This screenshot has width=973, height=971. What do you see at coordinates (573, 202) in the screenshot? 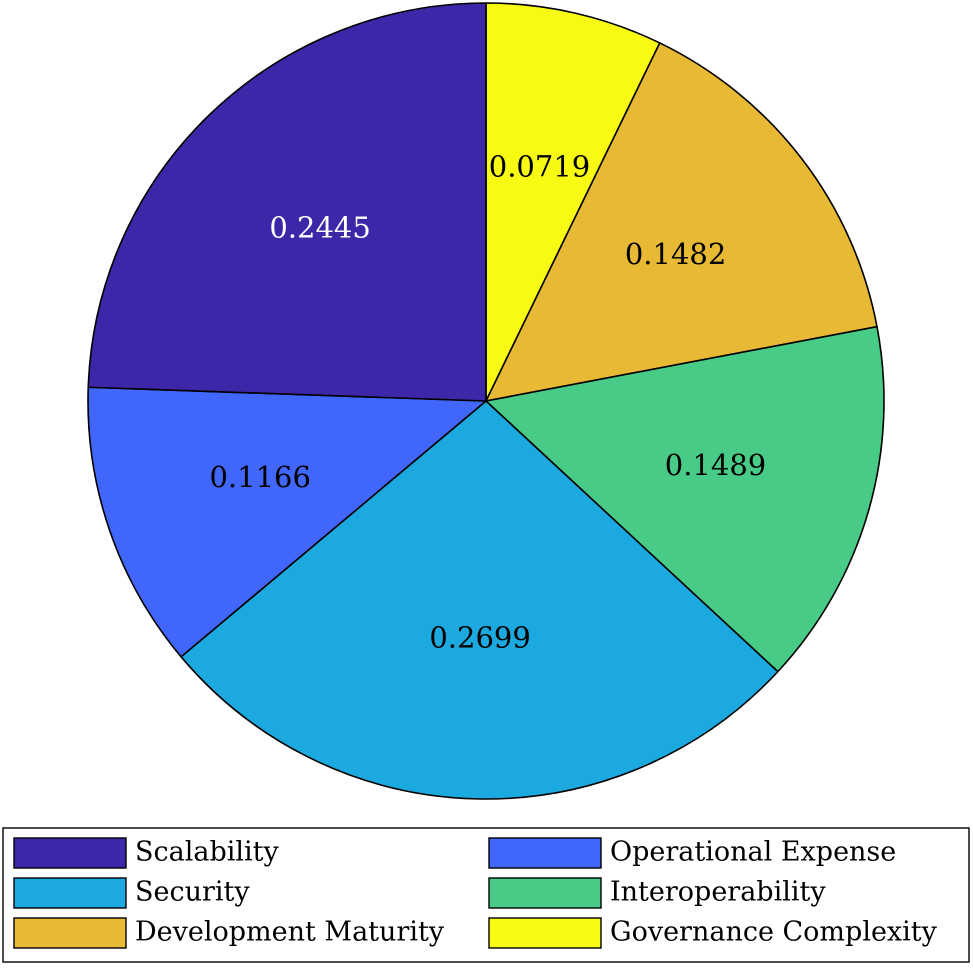
I see `pie-slice-governance-complexity` at bounding box center [573, 202].